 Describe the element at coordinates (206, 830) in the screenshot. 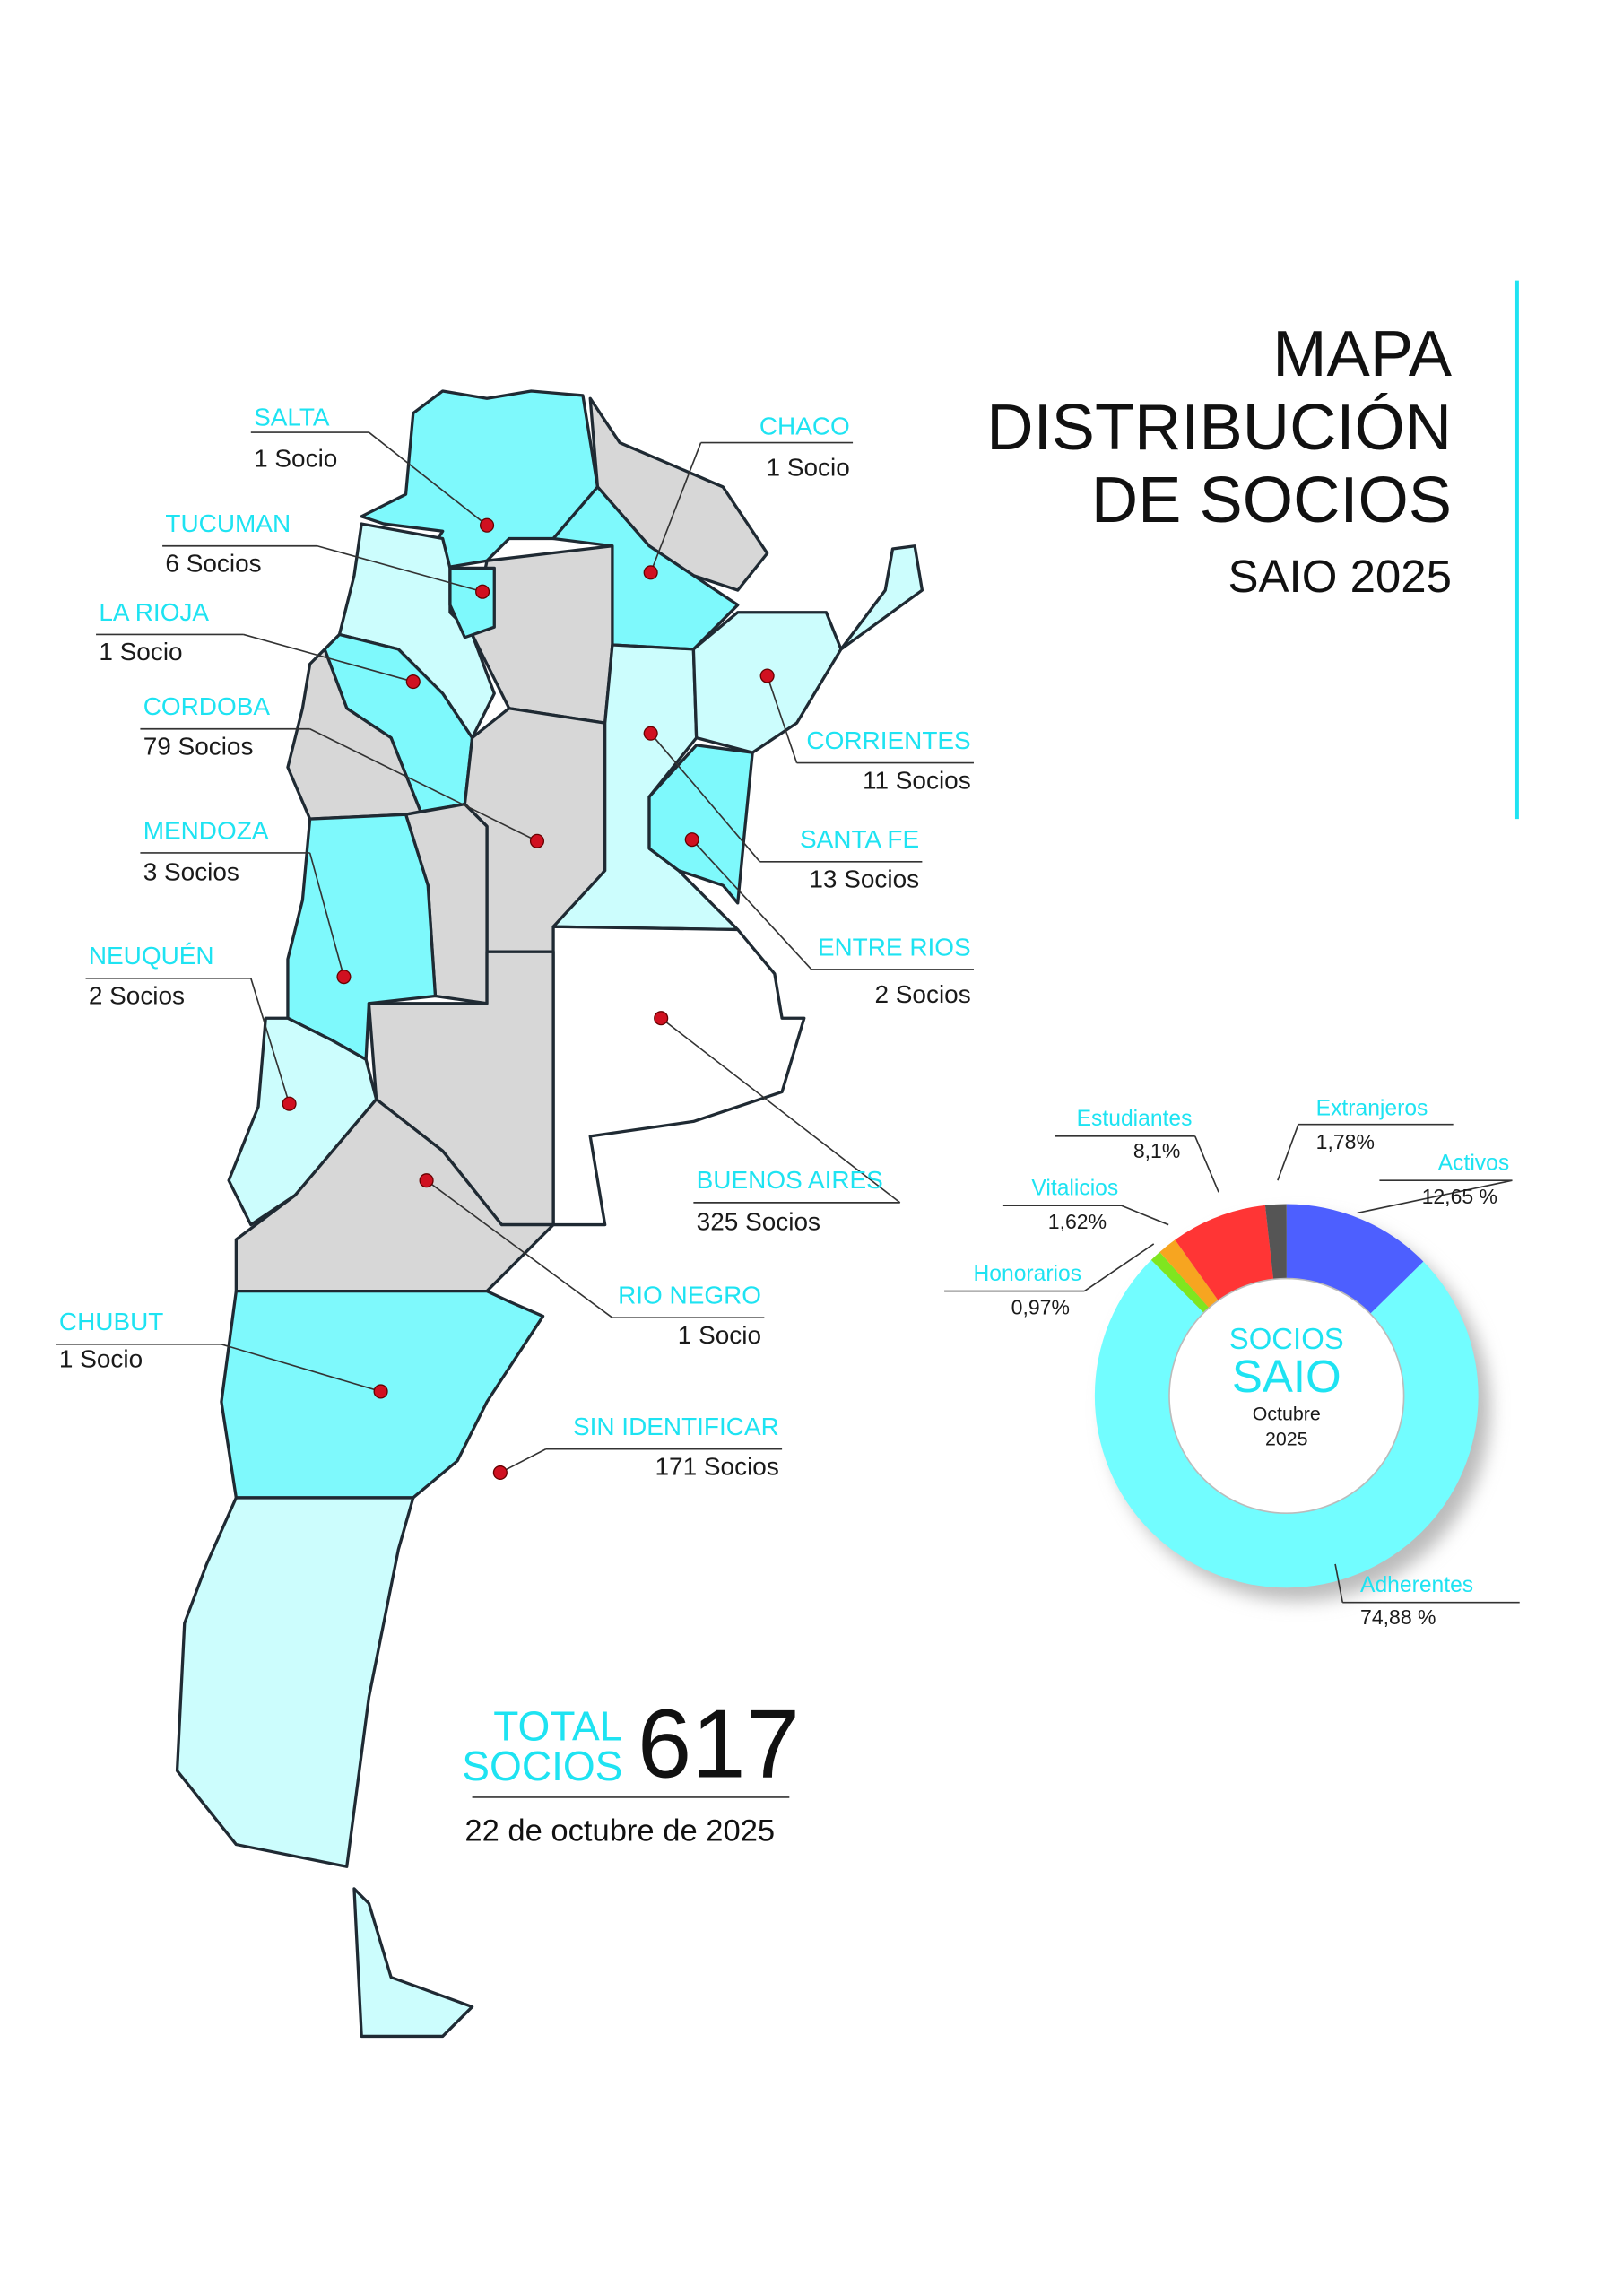

I see `province-name: MENDOZA` at that location.